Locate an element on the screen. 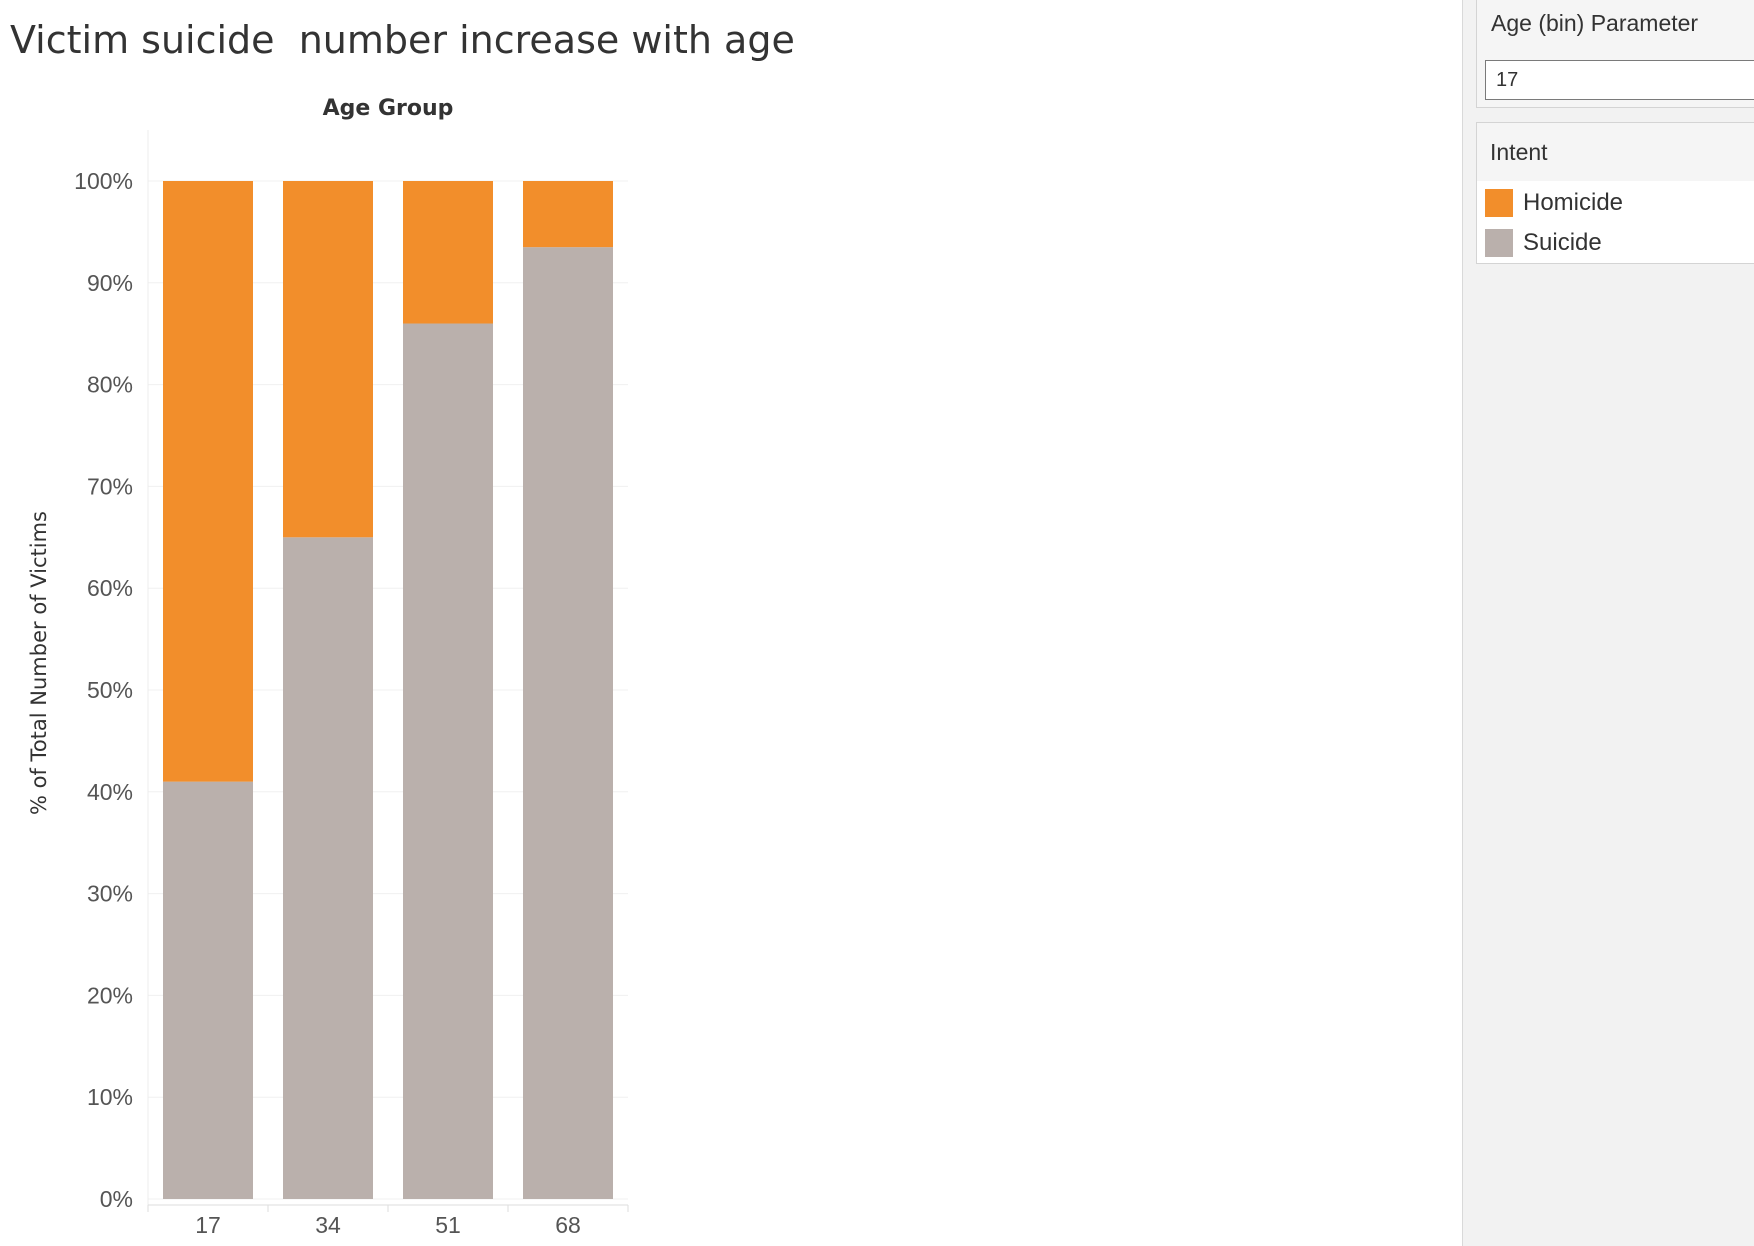  legend-label-homicide: Homicide is located at coordinates (1573, 202).